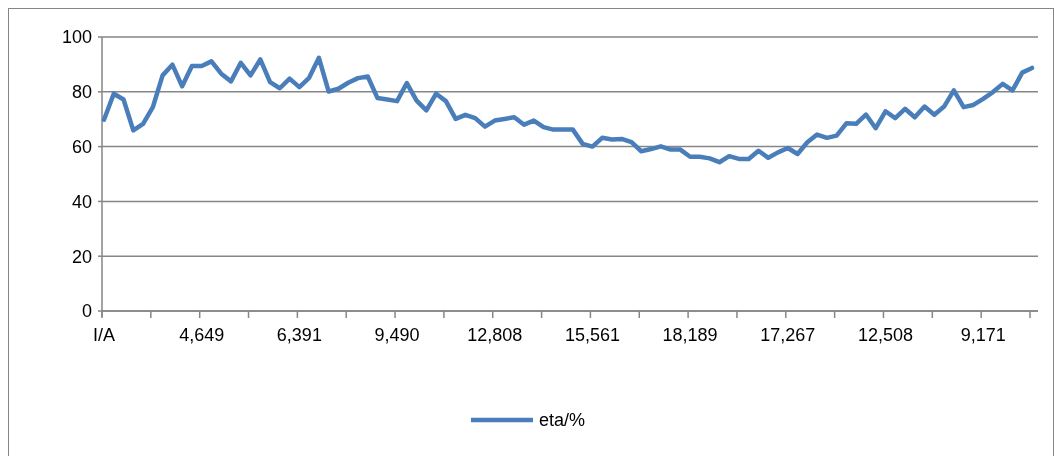  I want to click on x-tick-label: 17,267, so click(788, 335).